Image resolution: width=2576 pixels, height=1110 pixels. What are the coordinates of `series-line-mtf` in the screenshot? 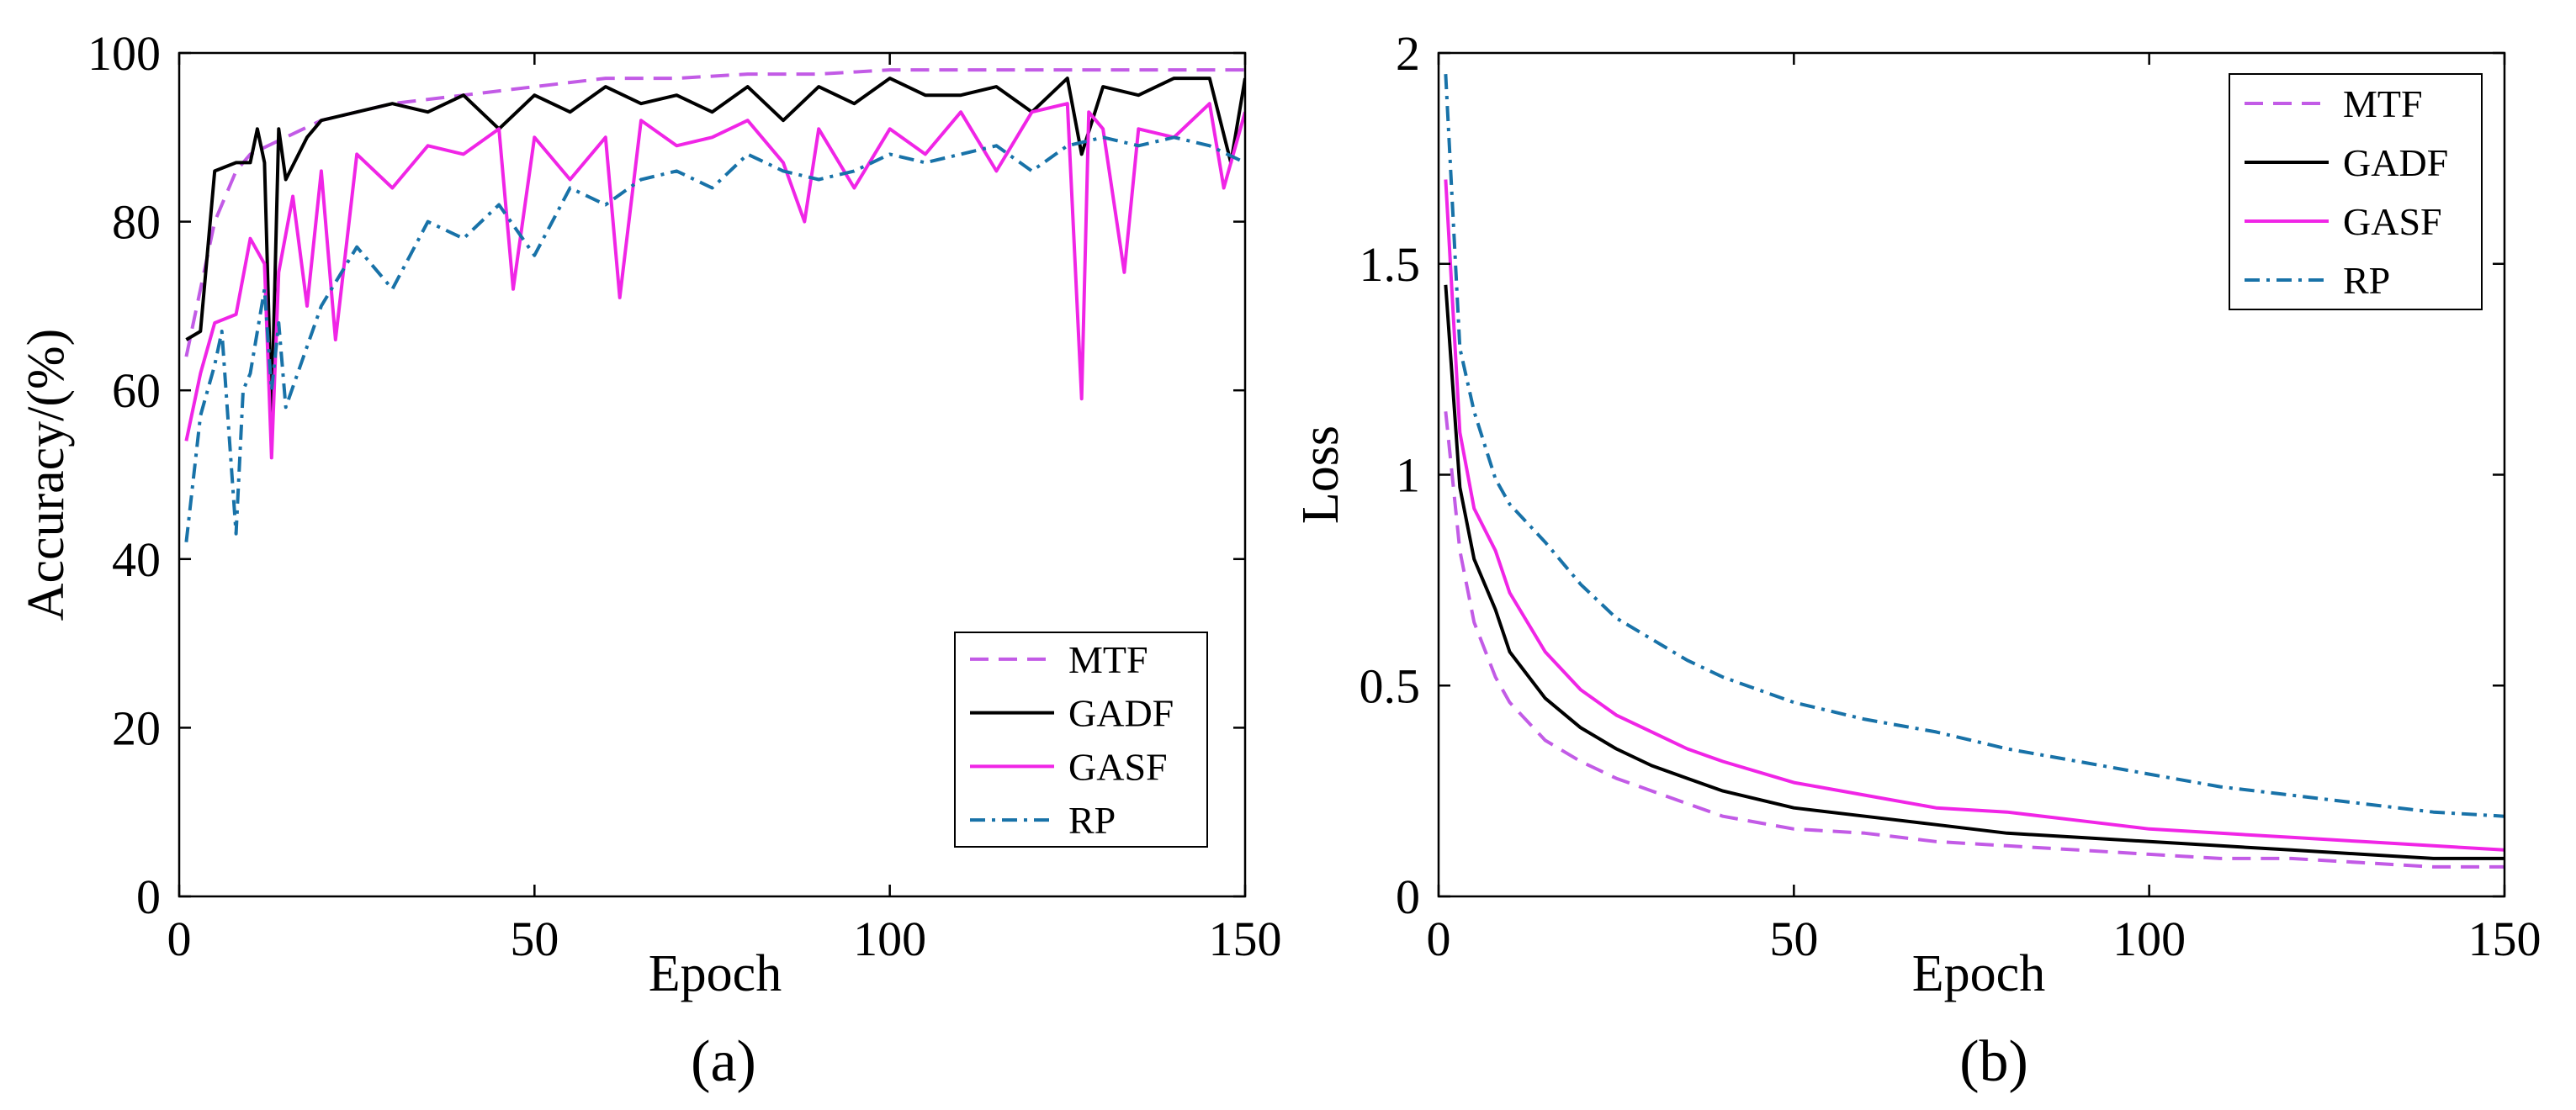 It's located at (714, 212).